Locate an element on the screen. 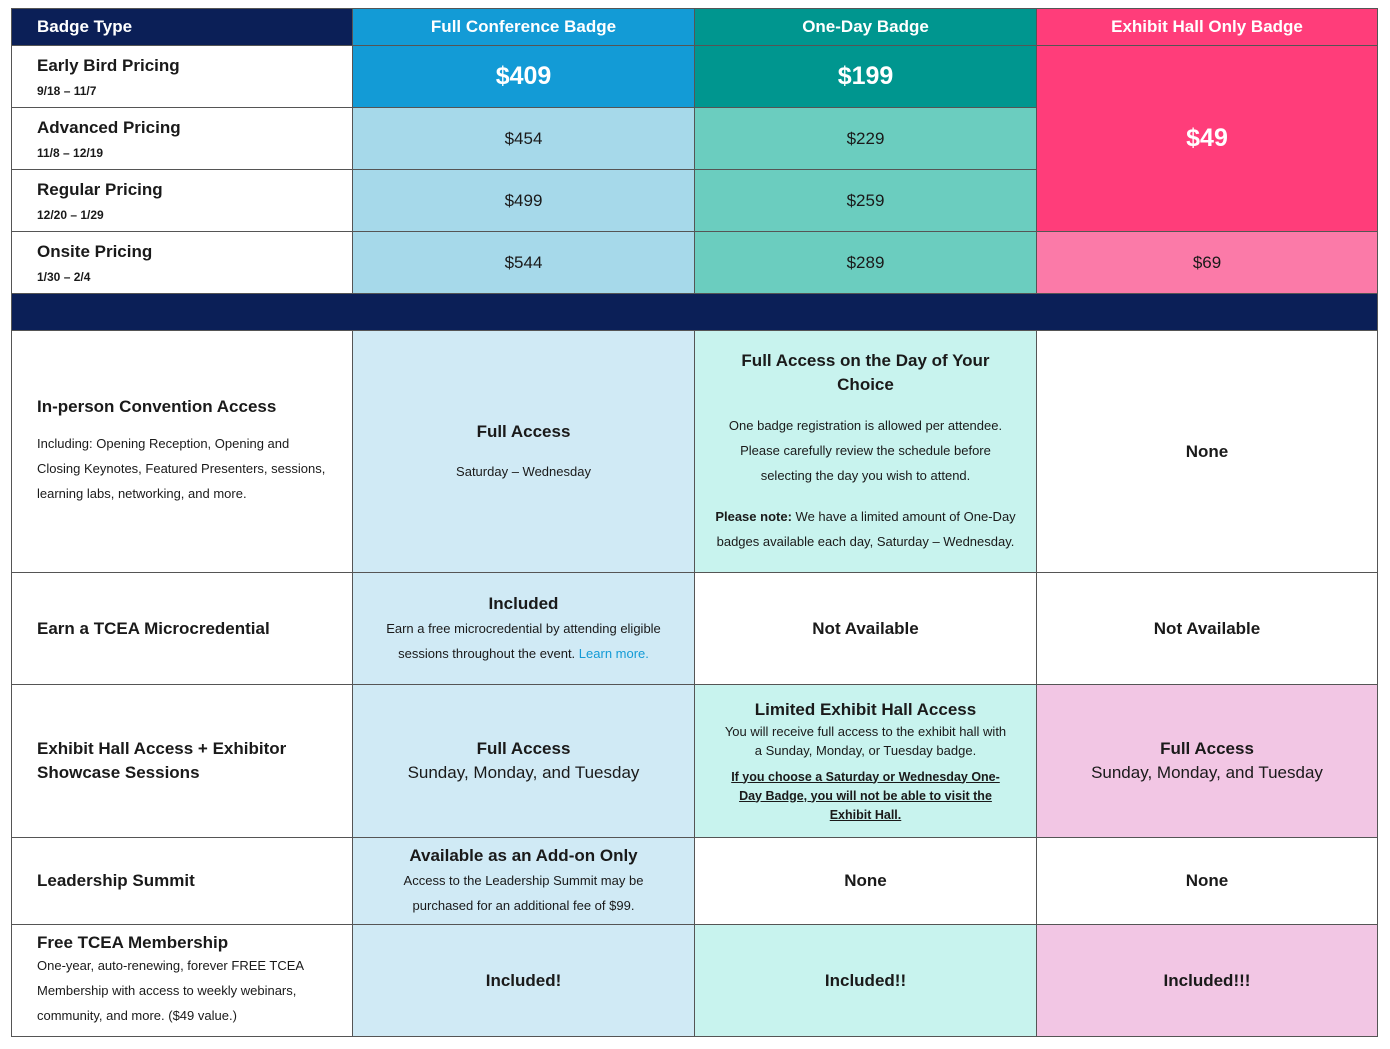  dates: 11/8 – 12/19 is located at coordinates (70, 152).